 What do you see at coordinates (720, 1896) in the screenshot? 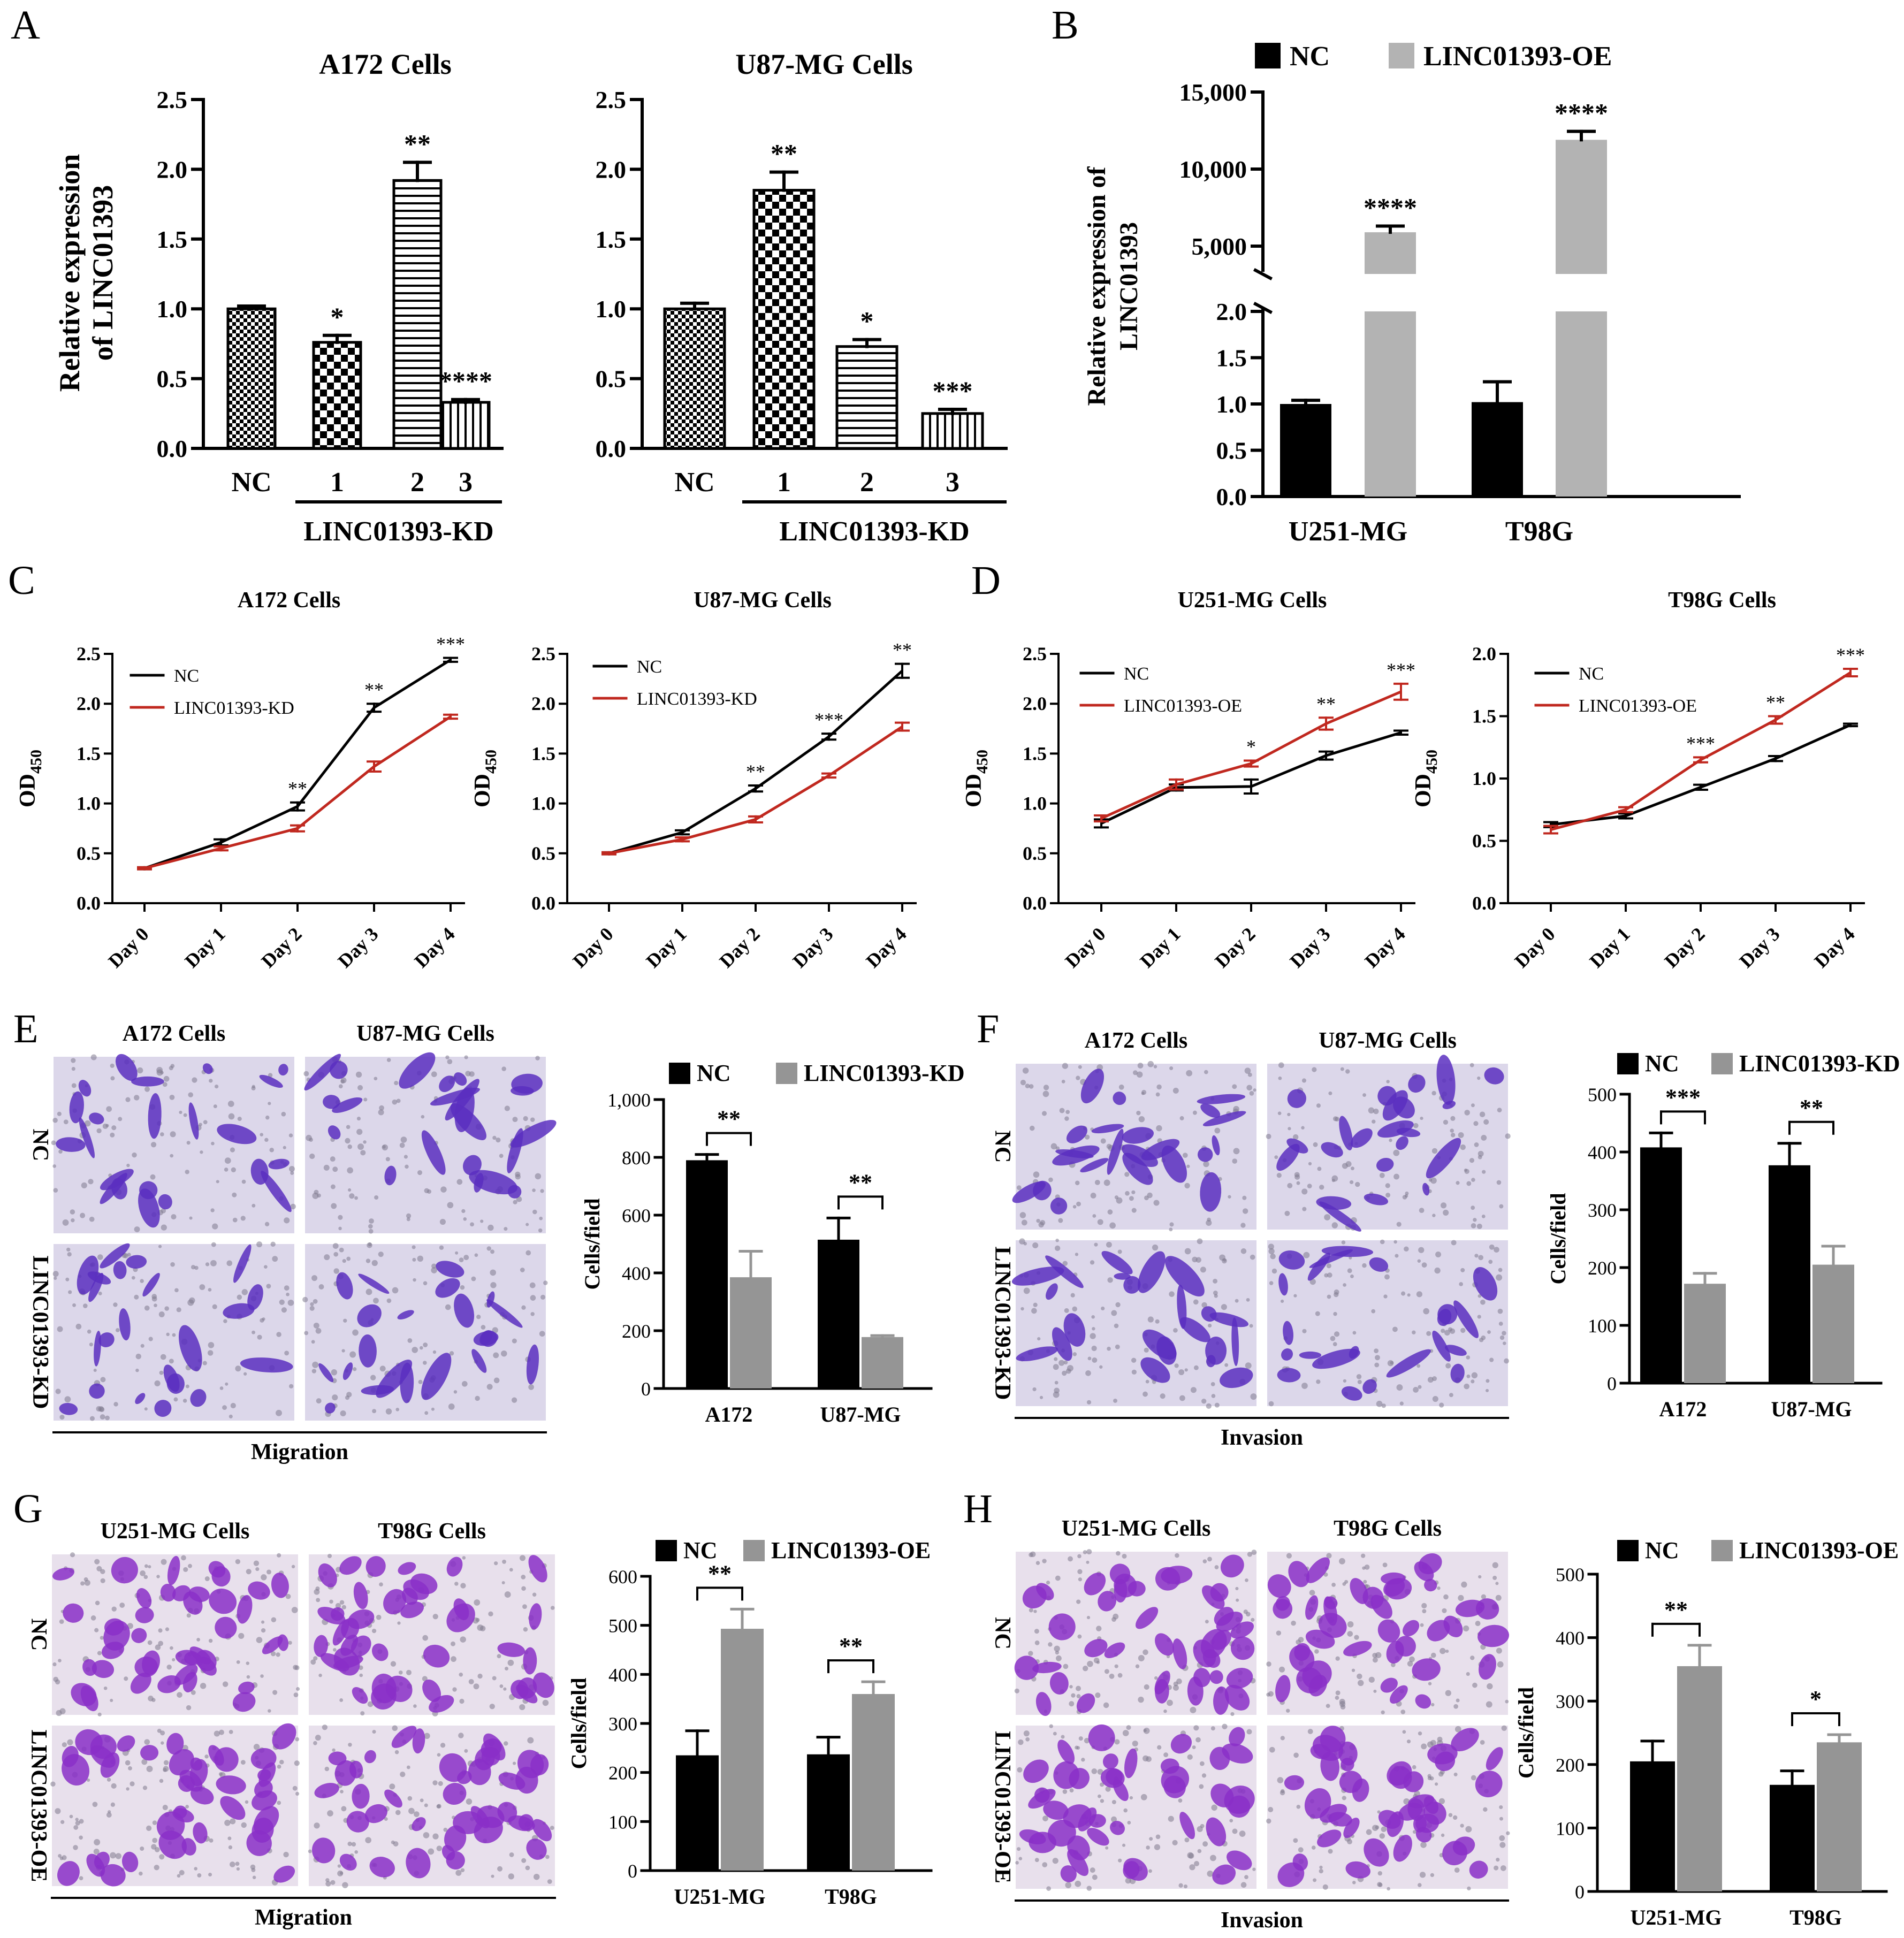
I see `category-label: U251-MG` at bounding box center [720, 1896].